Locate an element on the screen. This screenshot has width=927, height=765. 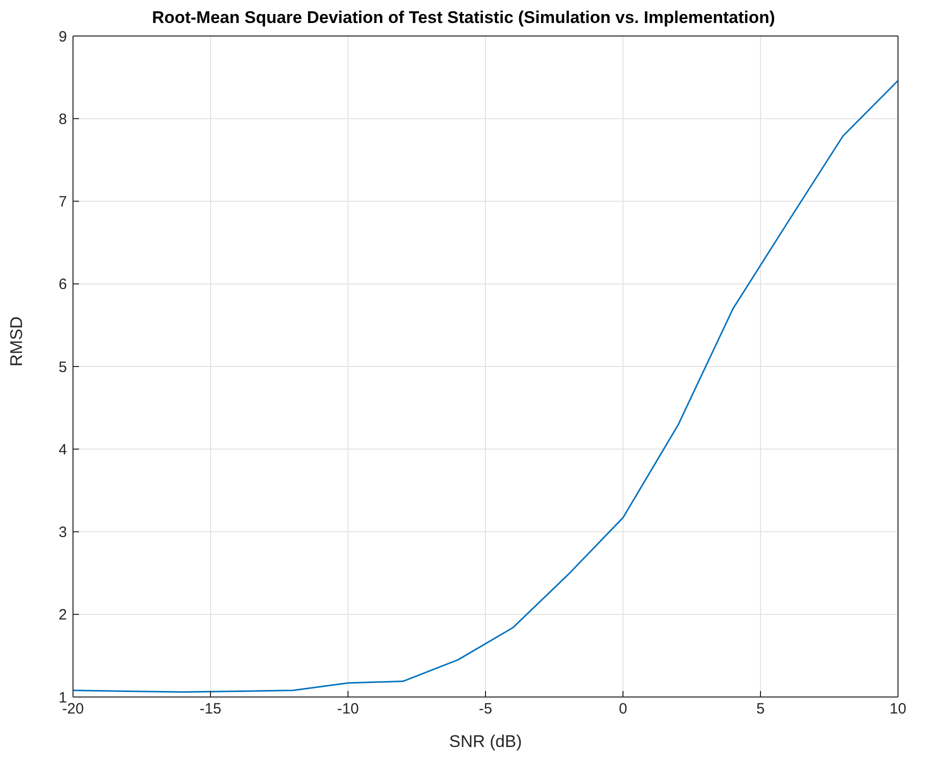
y-tick-label: 9 is located at coordinates (62, 37).